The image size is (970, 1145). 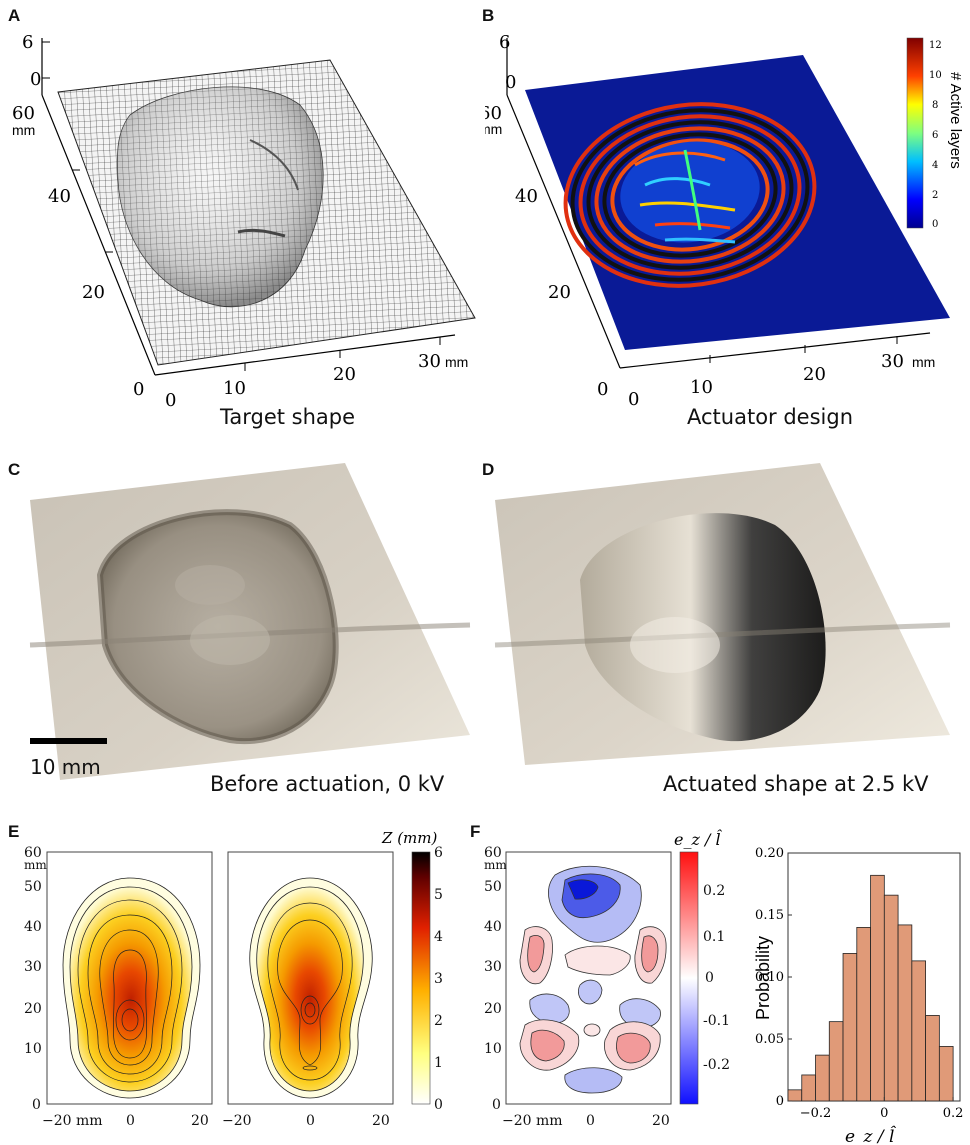 I want to click on a-ytick-60: 60, so click(x=23, y=113).